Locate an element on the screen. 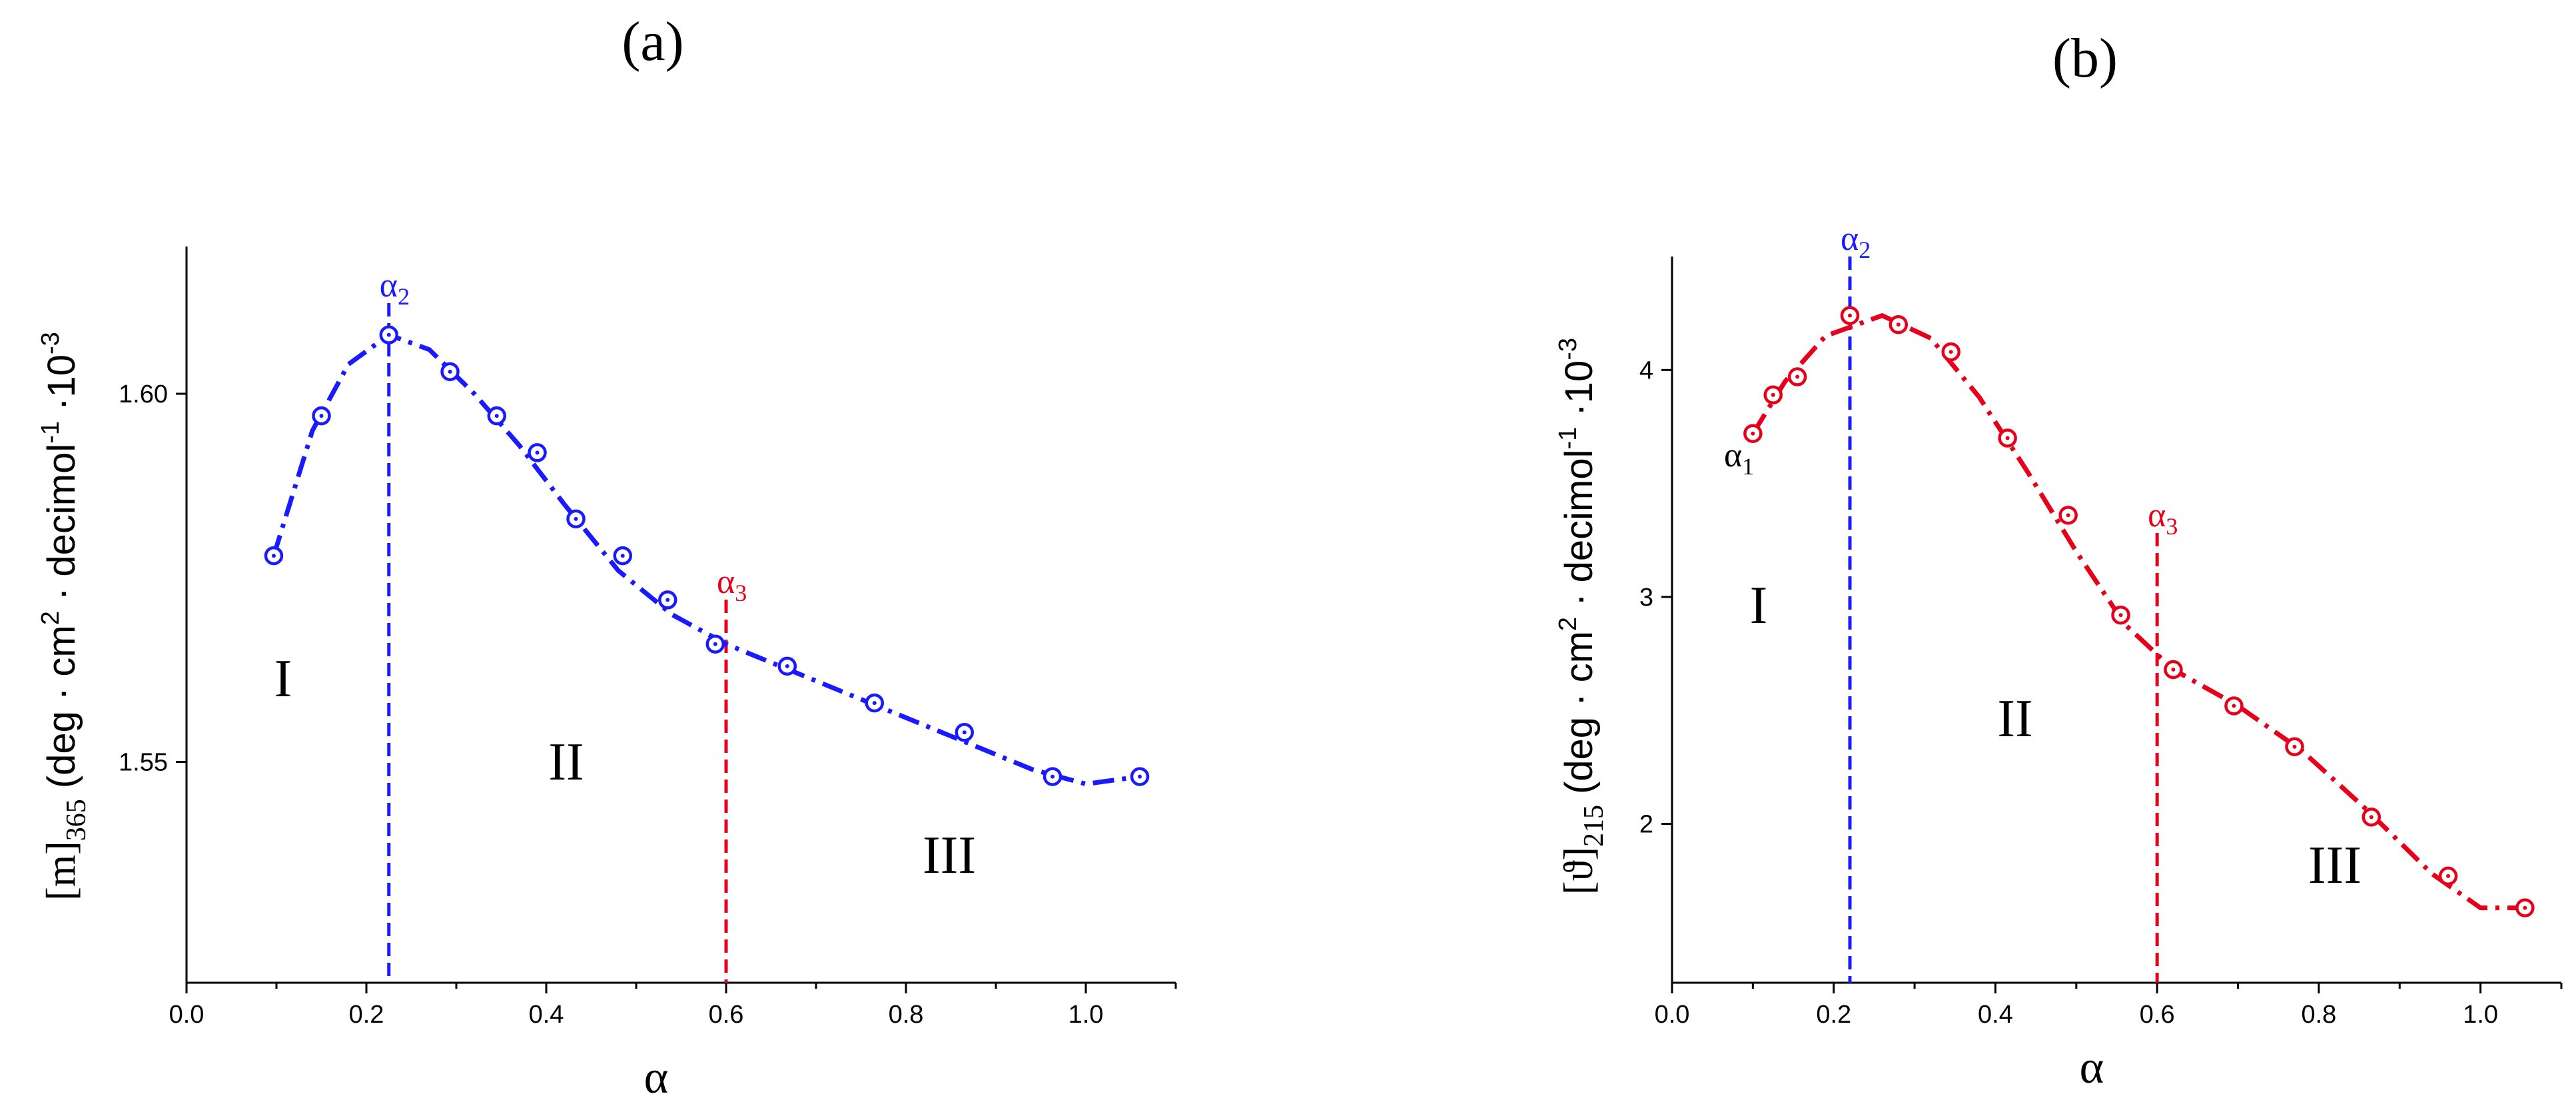 The height and width of the screenshot is (1108, 2576). panel-a-x-title: α is located at coordinates (656, 1077).